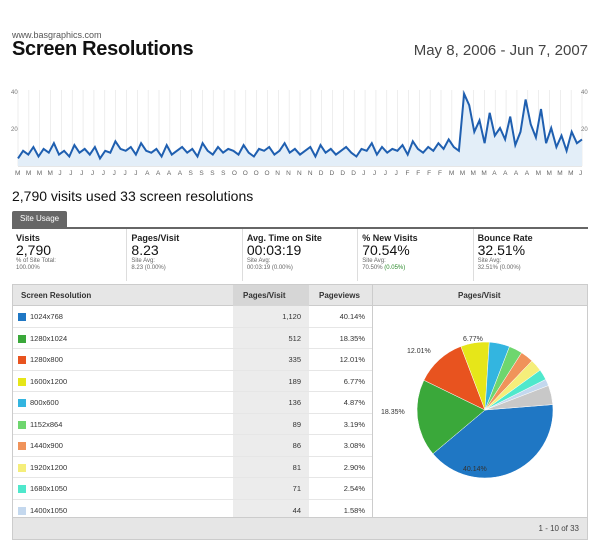 The height and width of the screenshot is (547, 600). Describe the element at coordinates (501, 250) in the screenshot. I see `metric-value: 32.51%` at that location.